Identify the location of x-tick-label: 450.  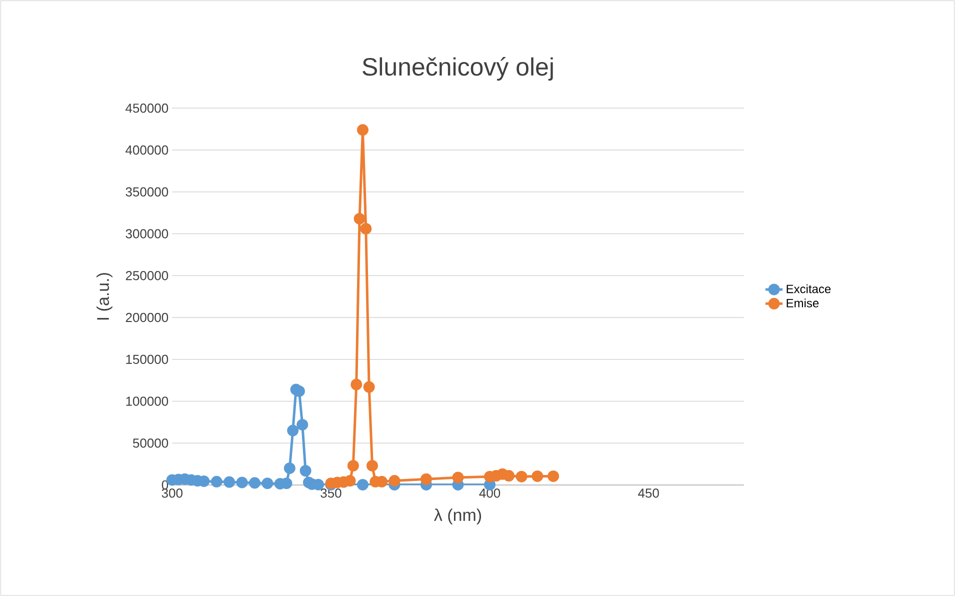
(648, 493).